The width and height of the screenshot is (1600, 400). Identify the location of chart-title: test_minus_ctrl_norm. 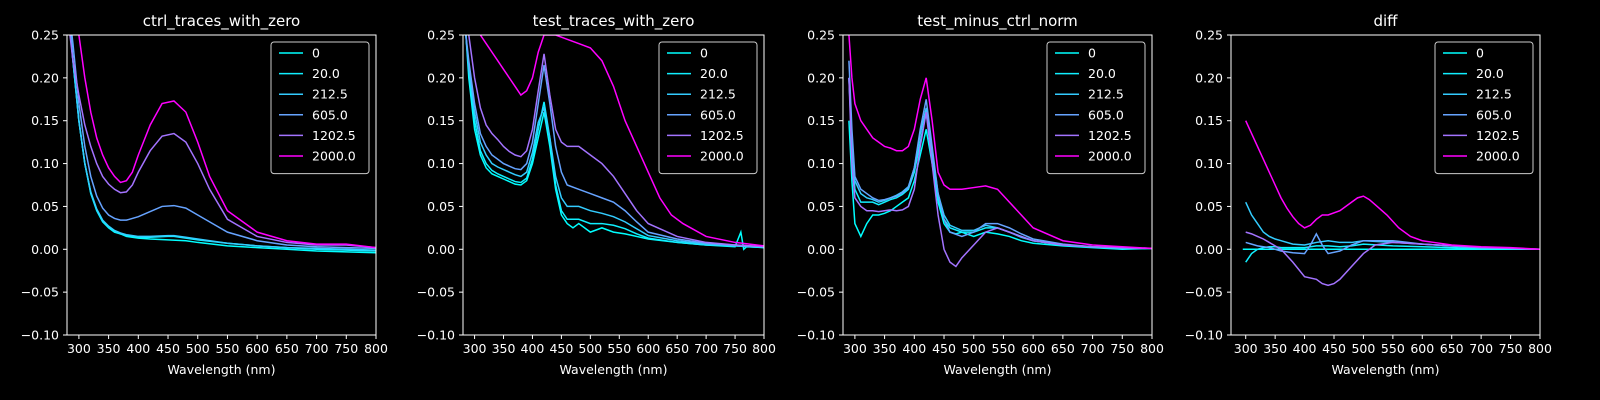
(997, 21).